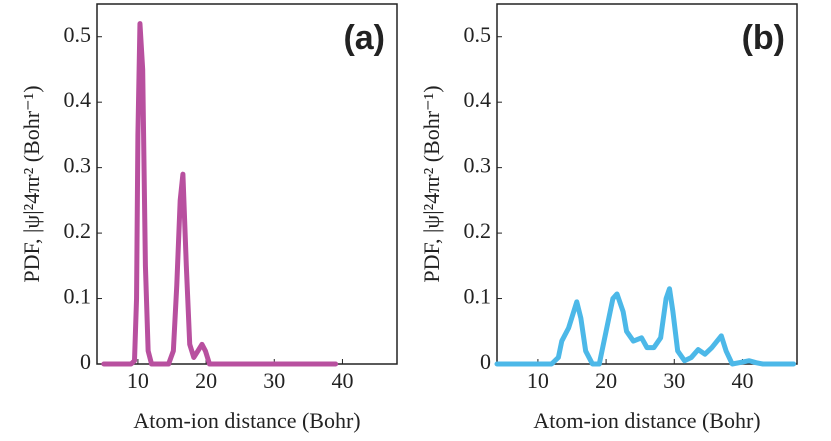  What do you see at coordinates (645, 326) in the screenshot?
I see `data-line` at bounding box center [645, 326].